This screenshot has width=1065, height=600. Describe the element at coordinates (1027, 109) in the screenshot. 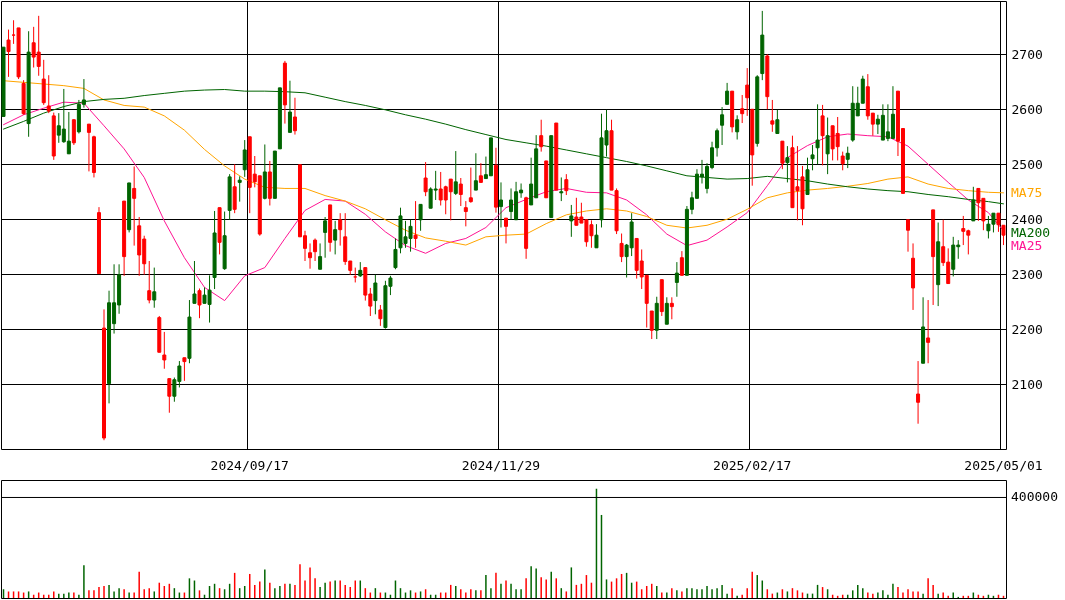

I see `y-tick-label: 2600` at that location.